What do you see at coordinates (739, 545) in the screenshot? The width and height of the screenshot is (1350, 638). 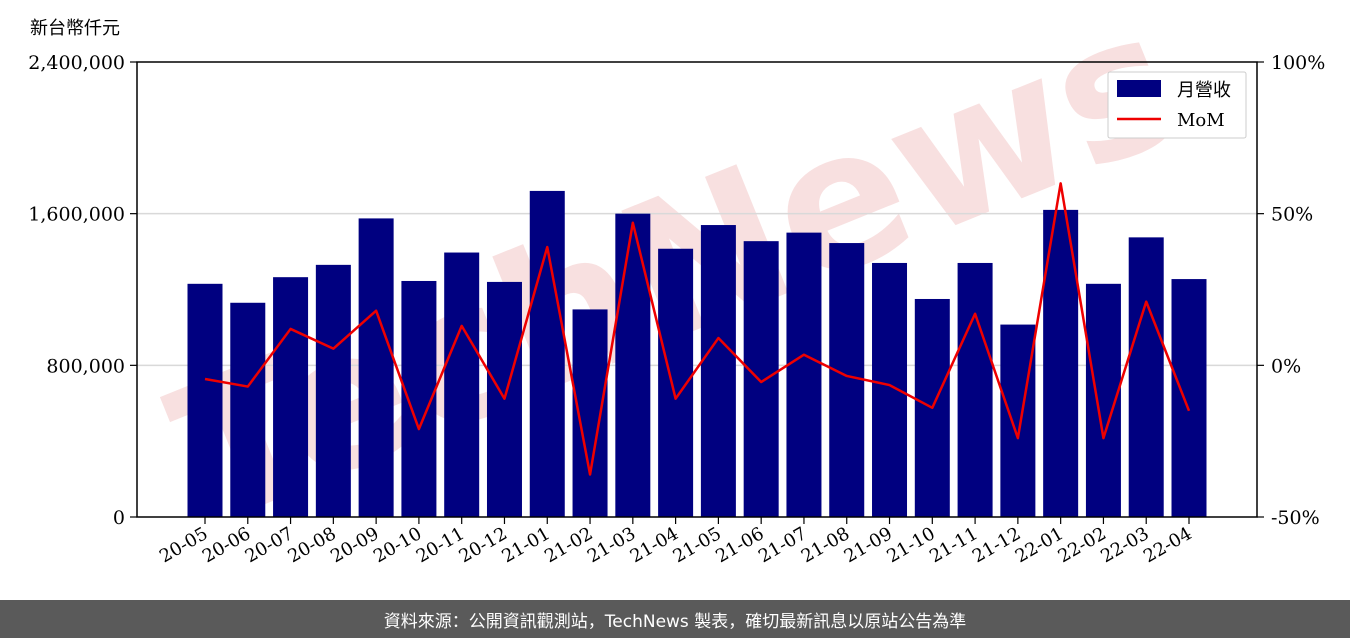 I see `x-tick-label: 21-06` at bounding box center [739, 545].